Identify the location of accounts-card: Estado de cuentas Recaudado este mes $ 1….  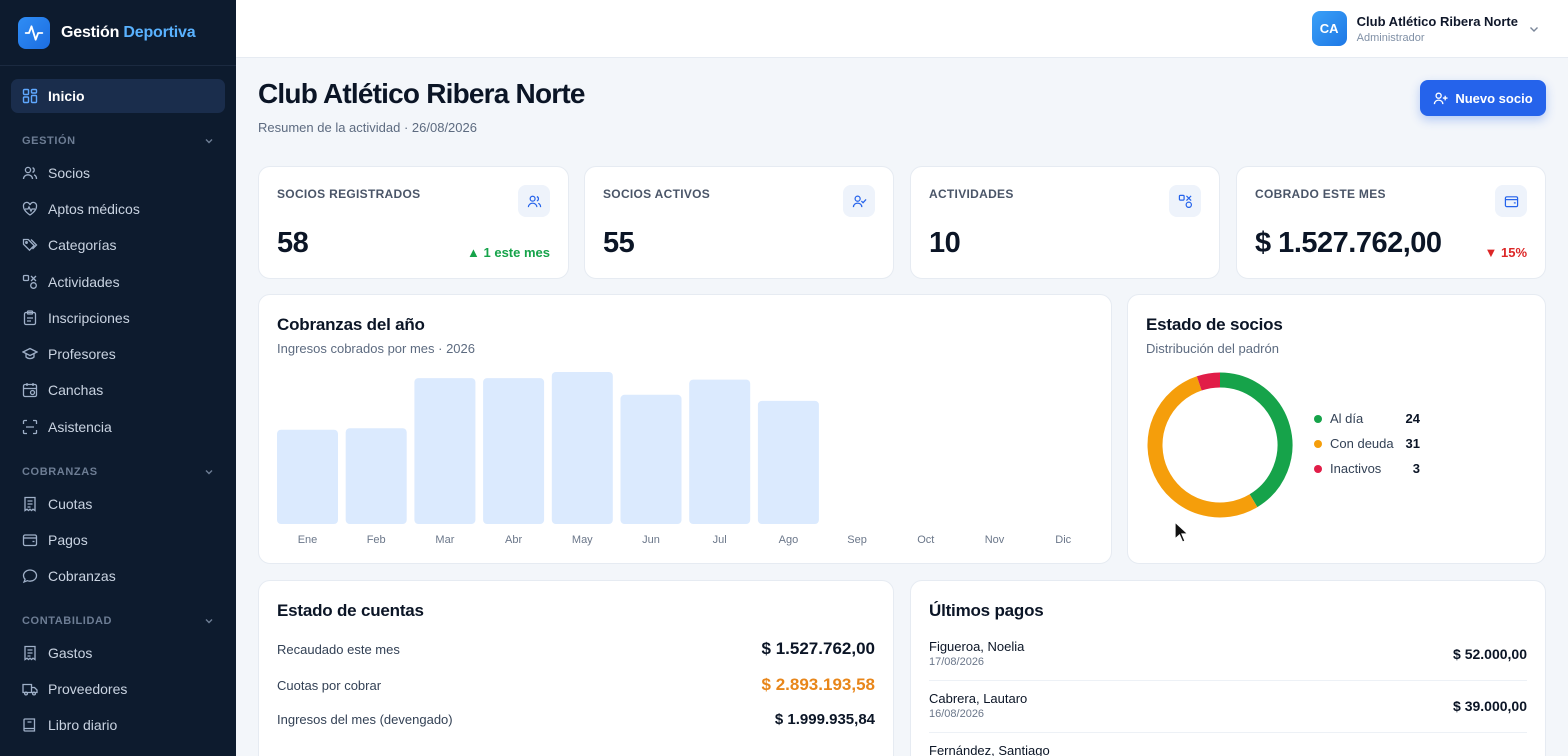
(576, 668).